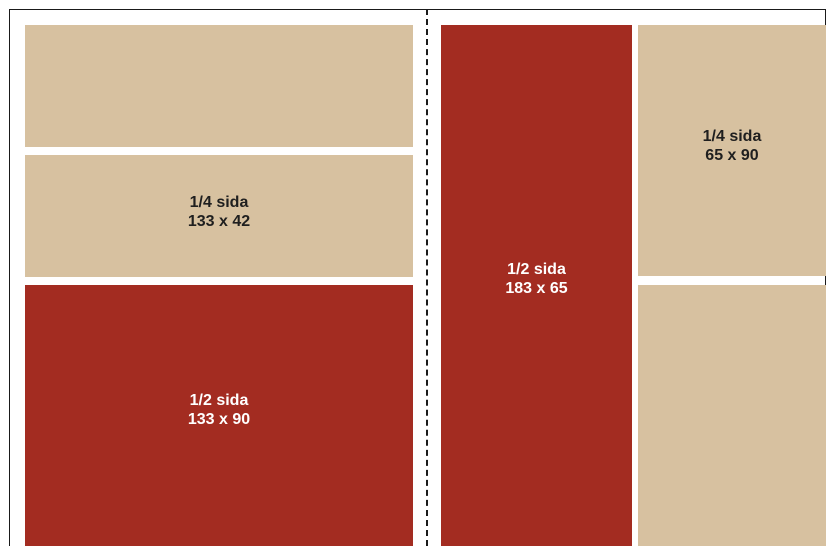 The height and width of the screenshot is (546, 837). I want to click on ad-slot-size: 133 x 90, so click(219, 419).